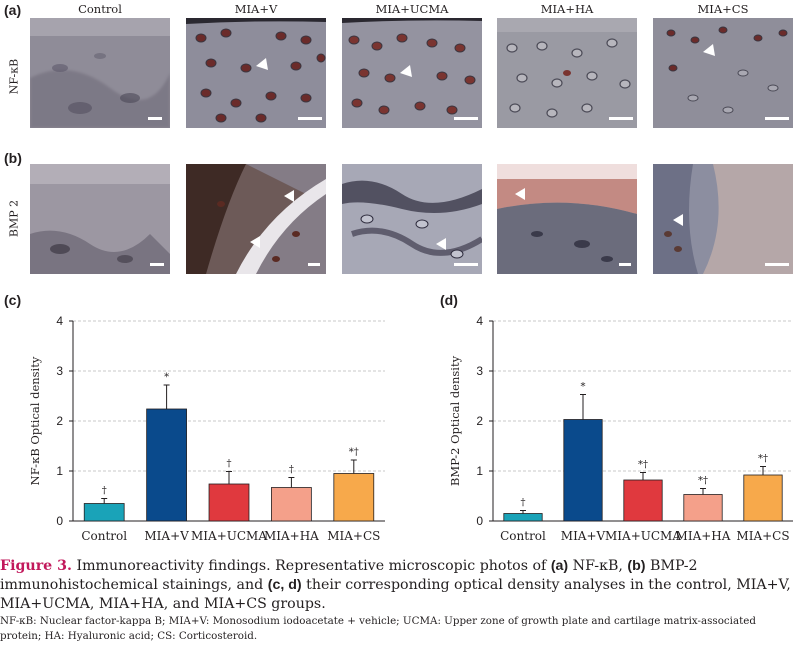 This screenshot has width=794, height=646. What do you see at coordinates (723, 73) in the screenshot?
I see `micrograph-nfkb-mia-cs` at bounding box center [723, 73].